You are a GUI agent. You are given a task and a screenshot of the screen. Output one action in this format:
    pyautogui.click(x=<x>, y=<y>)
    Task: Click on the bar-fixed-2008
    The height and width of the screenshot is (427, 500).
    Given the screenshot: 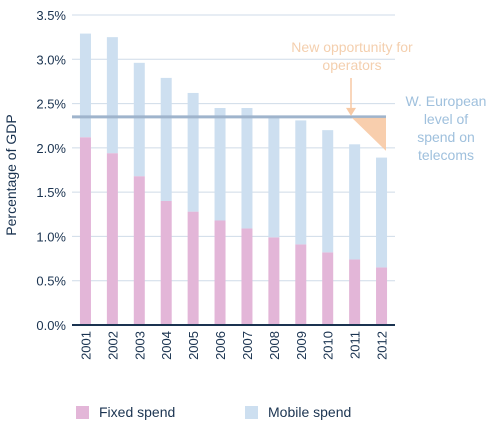 What is the action you would take?
    pyautogui.click(x=274, y=281)
    